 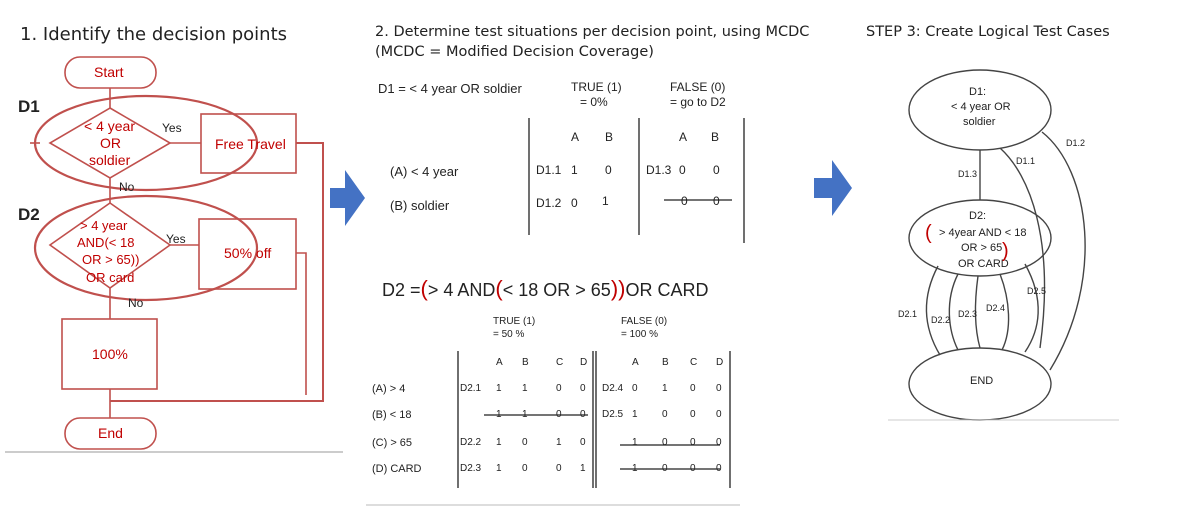 What do you see at coordinates (665, 362) in the screenshot?
I see `d2-false-col-b: B` at bounding box center [665, 362].